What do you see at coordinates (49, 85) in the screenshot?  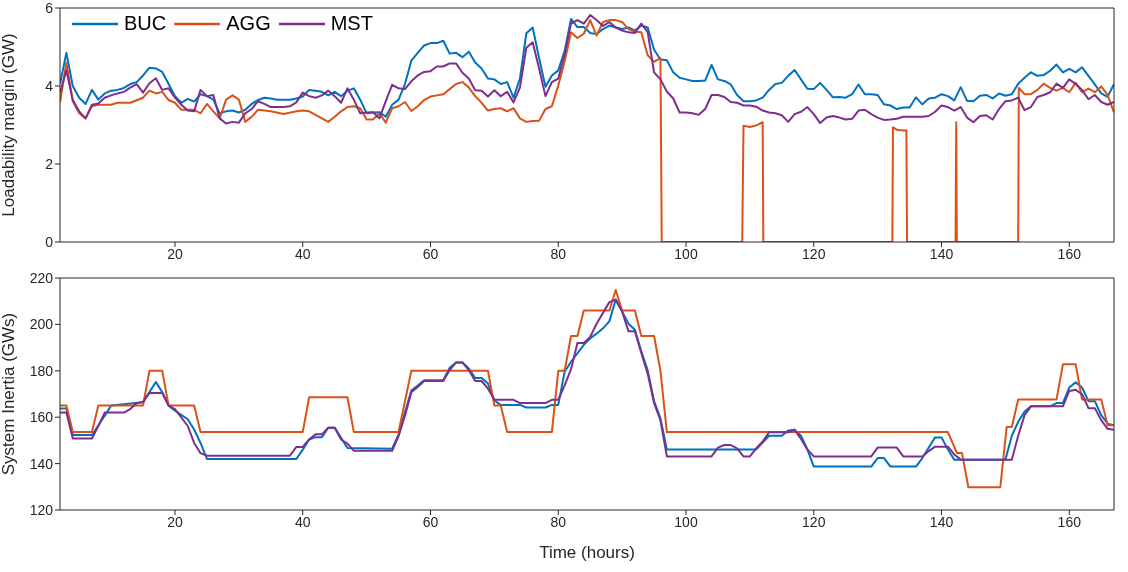 I see `y-tick-label: 4` at bounding box center [49, 85].